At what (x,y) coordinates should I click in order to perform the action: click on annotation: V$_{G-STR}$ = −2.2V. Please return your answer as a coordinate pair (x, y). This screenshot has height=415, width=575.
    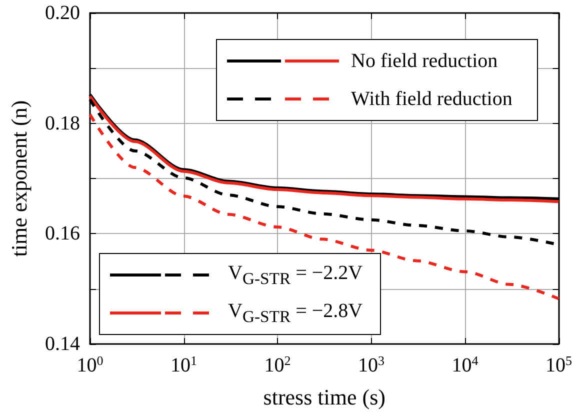
    Looking at the image, I should click on (295, 275).